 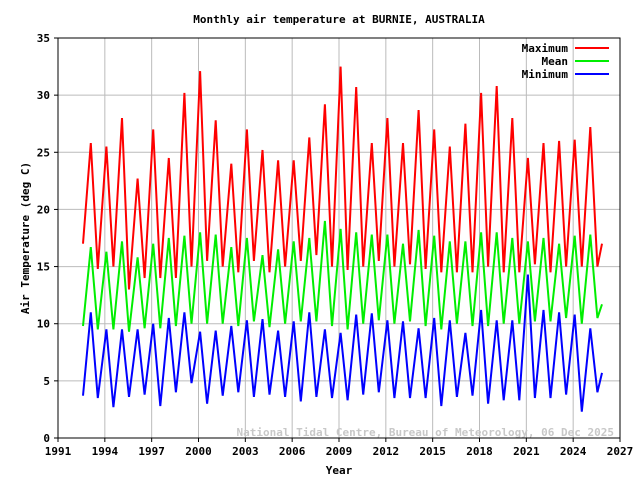 I want to click on y-tick-label: 20, so click(x=43, y=209).